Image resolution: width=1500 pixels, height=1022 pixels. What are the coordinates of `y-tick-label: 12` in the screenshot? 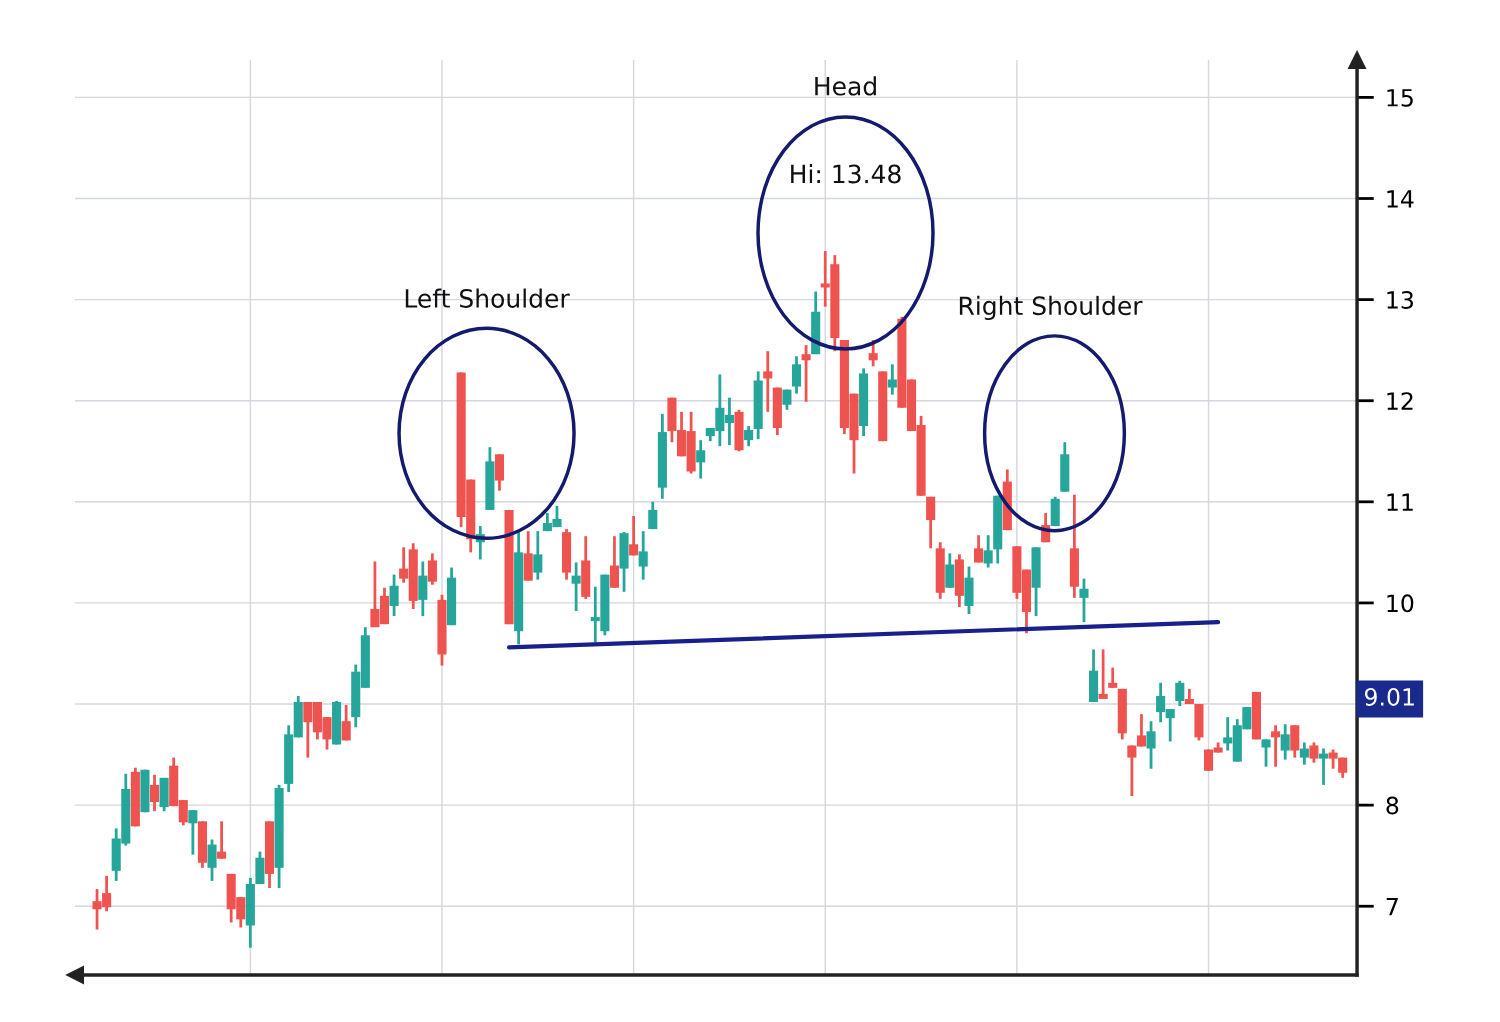 It's located at (1400, 401).